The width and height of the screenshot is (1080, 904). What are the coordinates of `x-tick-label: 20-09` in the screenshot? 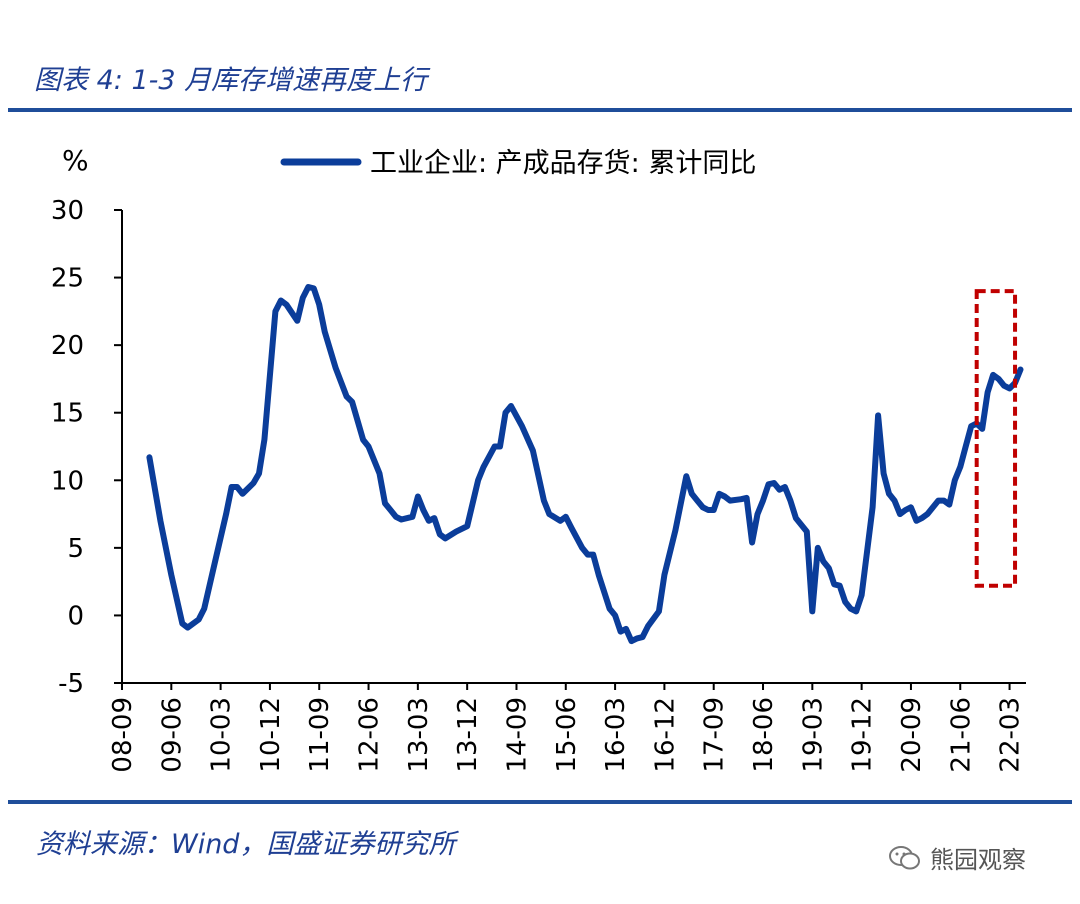 It's located at (912, 735).